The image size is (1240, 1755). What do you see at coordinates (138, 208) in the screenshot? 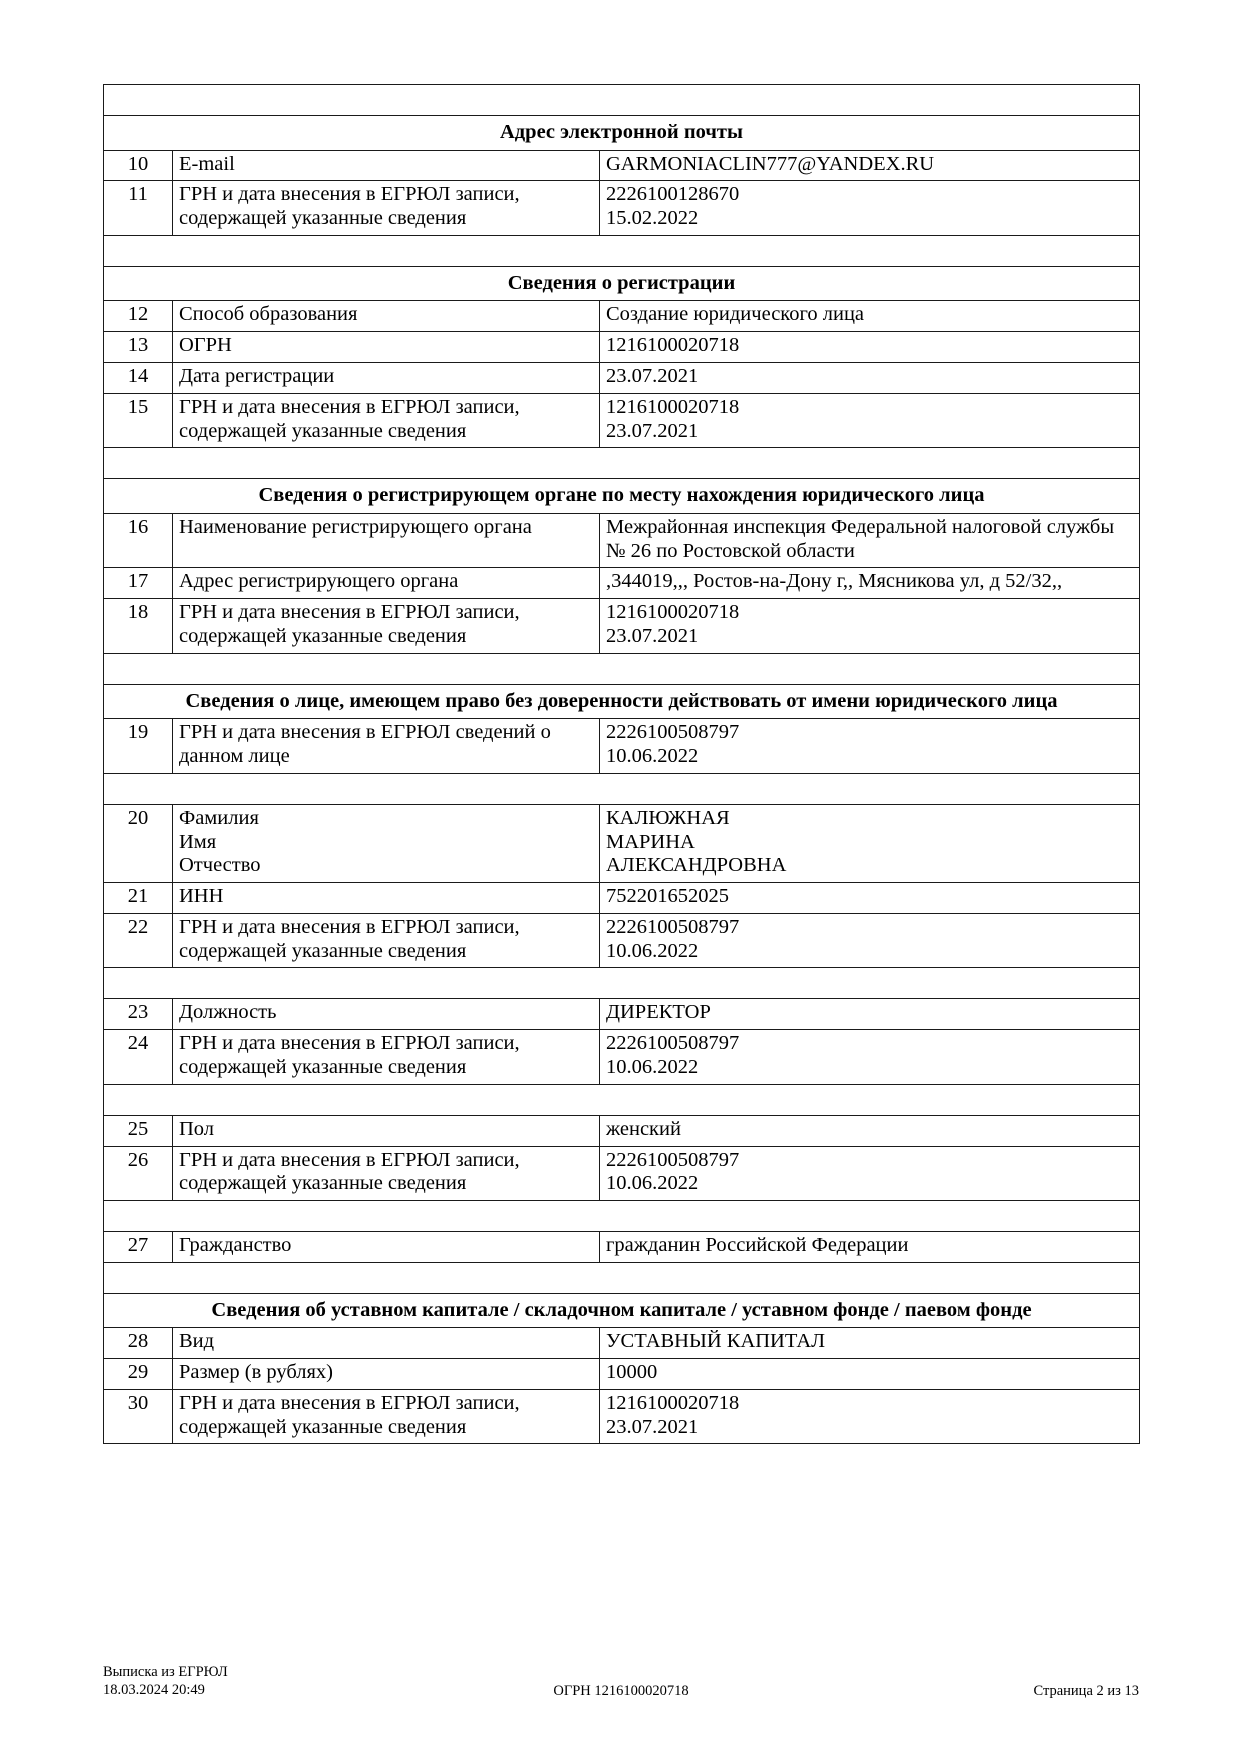
I see `row-number: 11` at bounding box center [138, 208].